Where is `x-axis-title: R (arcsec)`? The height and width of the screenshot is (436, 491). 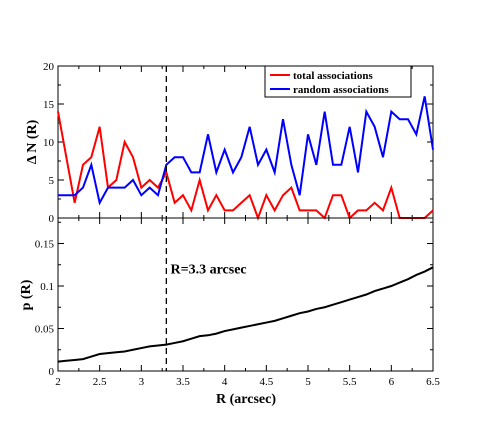
x-axis-title: R (arcsec) is located at coordinates (246, 399).